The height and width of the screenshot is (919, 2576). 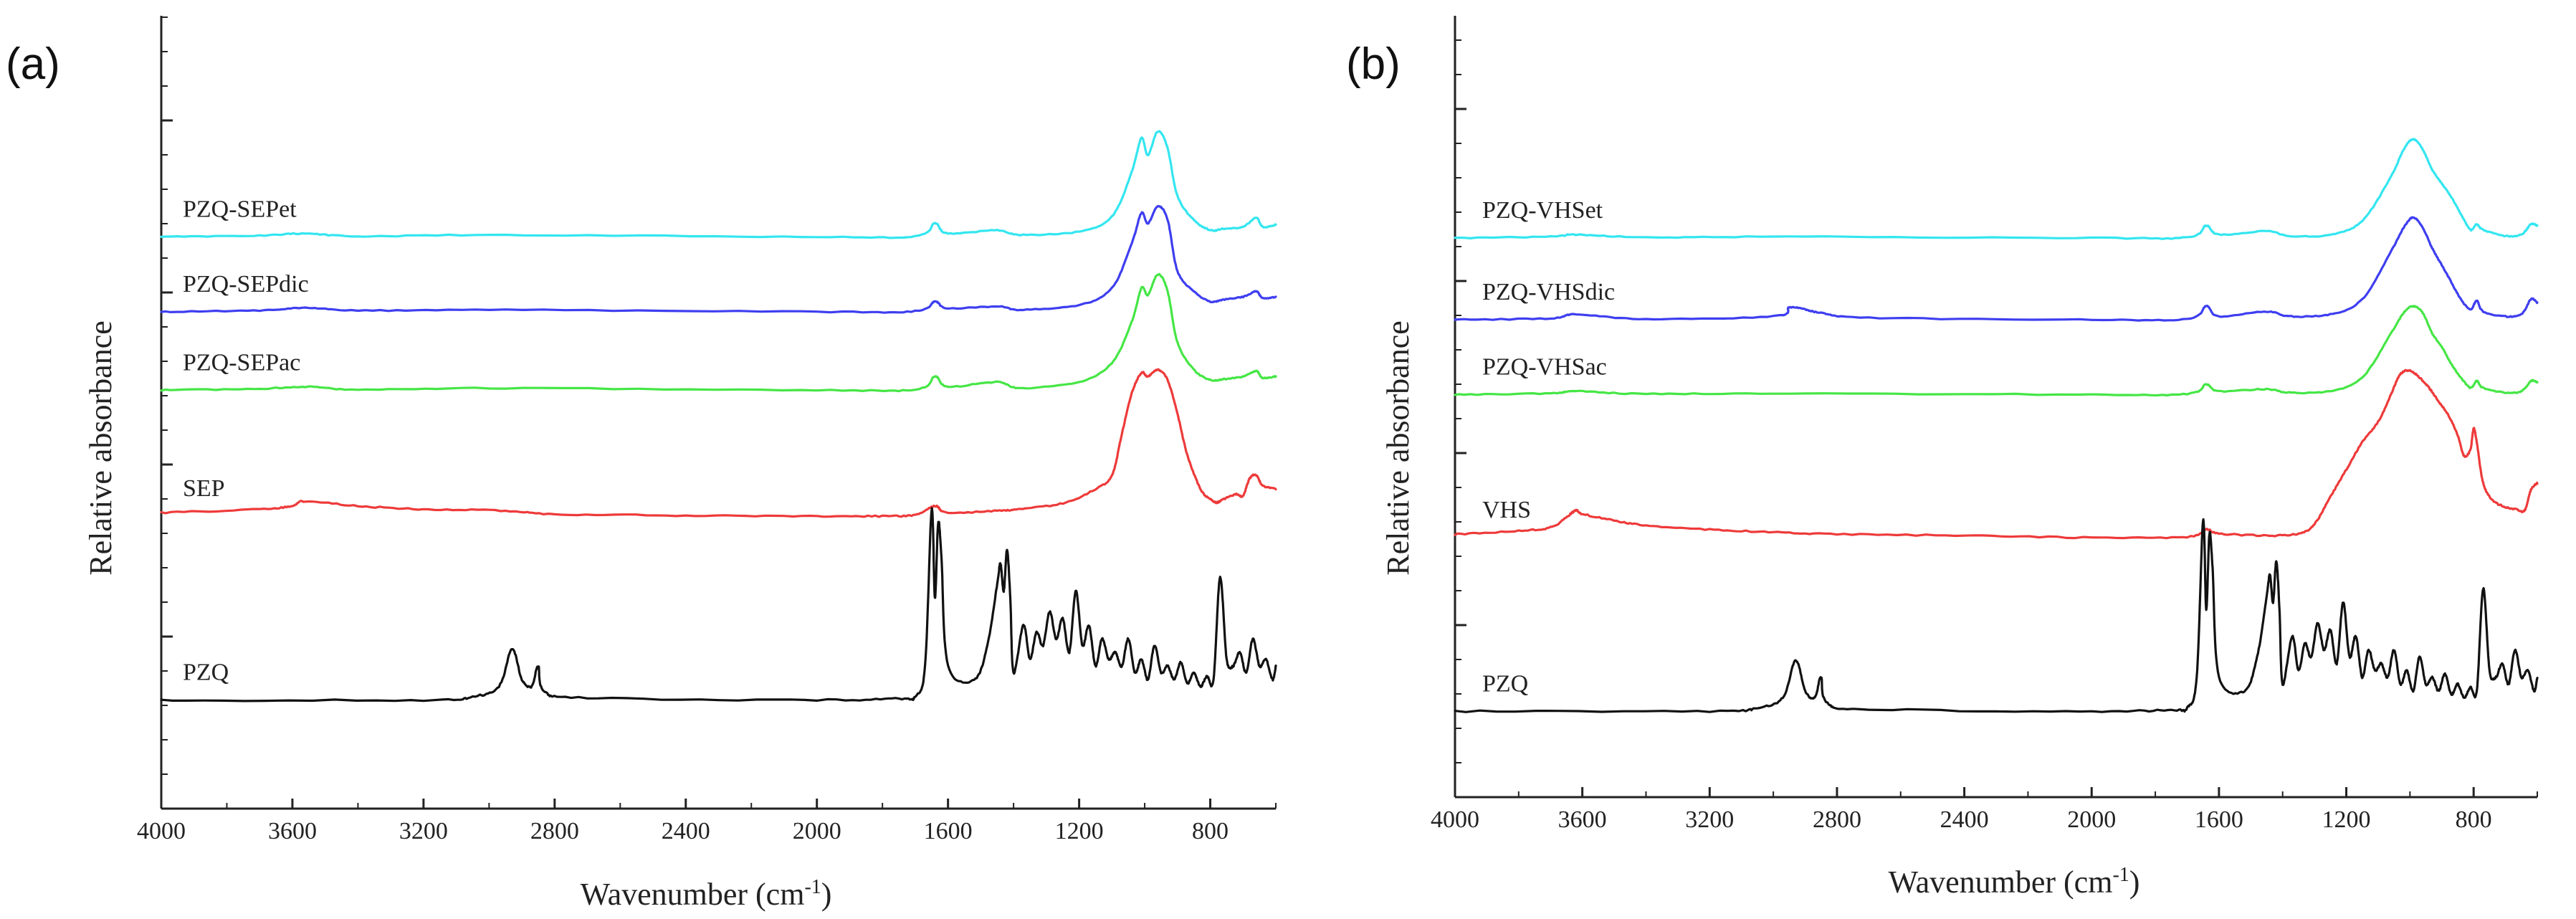 I want to click on panel-a-x-title-close: ), so click(x=826, y=894).